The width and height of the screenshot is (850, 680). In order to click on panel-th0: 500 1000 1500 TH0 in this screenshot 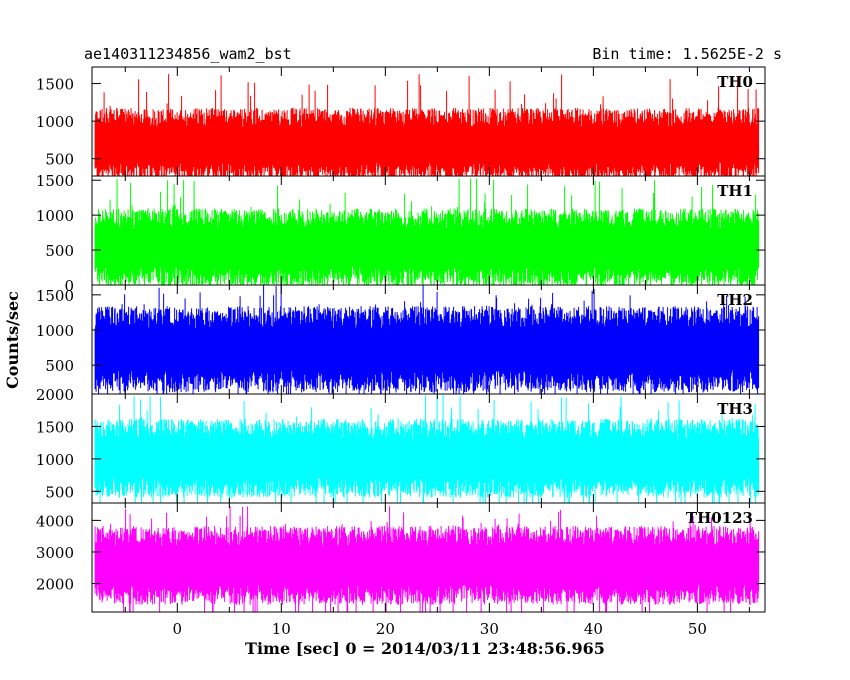, I will do `click(401, 121)`.